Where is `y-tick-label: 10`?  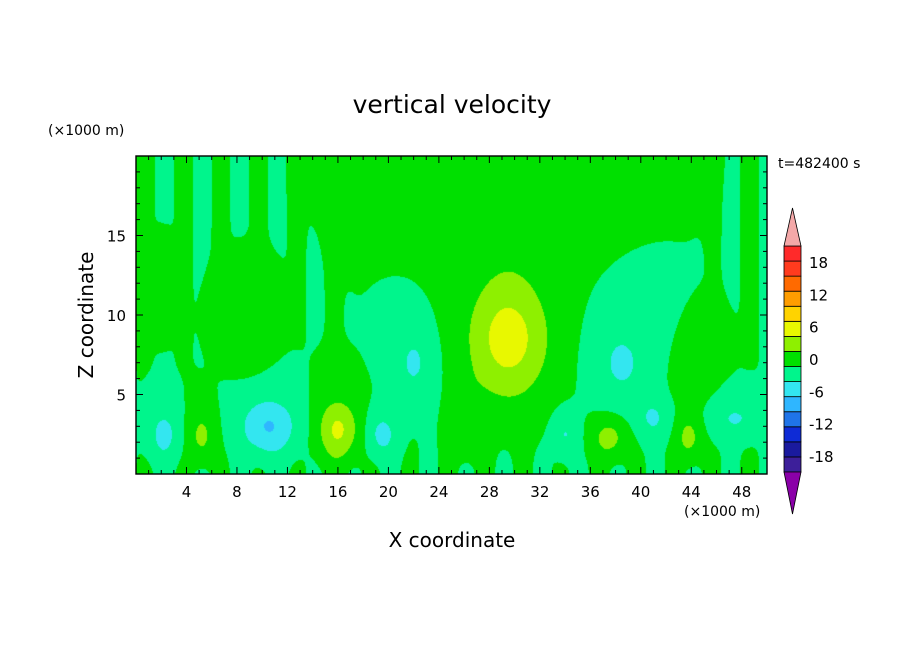 y-tick-label: 10 is located at coordinates (116, 316).